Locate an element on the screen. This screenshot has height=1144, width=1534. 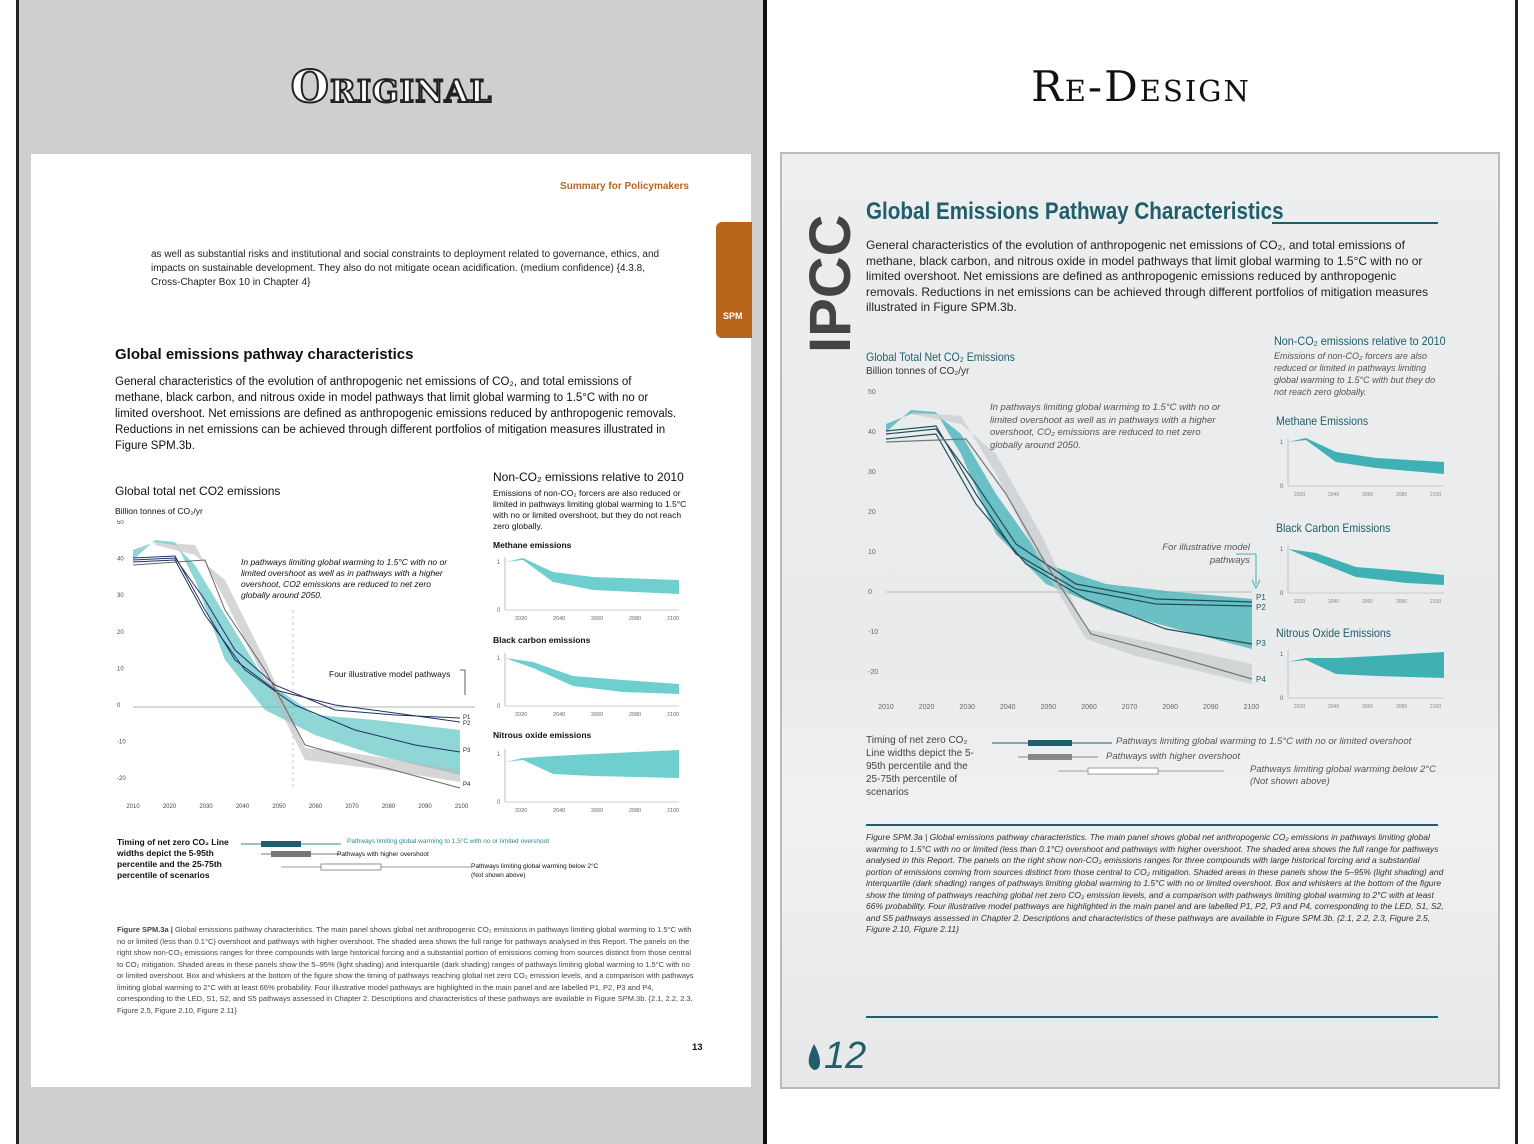
methane-chart: 2020 2040 2060 2080 2100 1 0 is located at coordinates (588, 589).